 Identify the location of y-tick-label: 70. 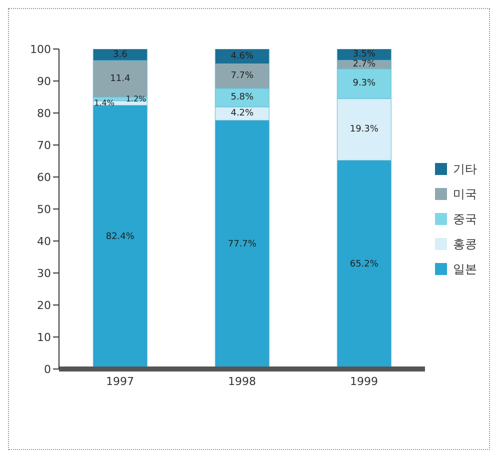
(44, 145).